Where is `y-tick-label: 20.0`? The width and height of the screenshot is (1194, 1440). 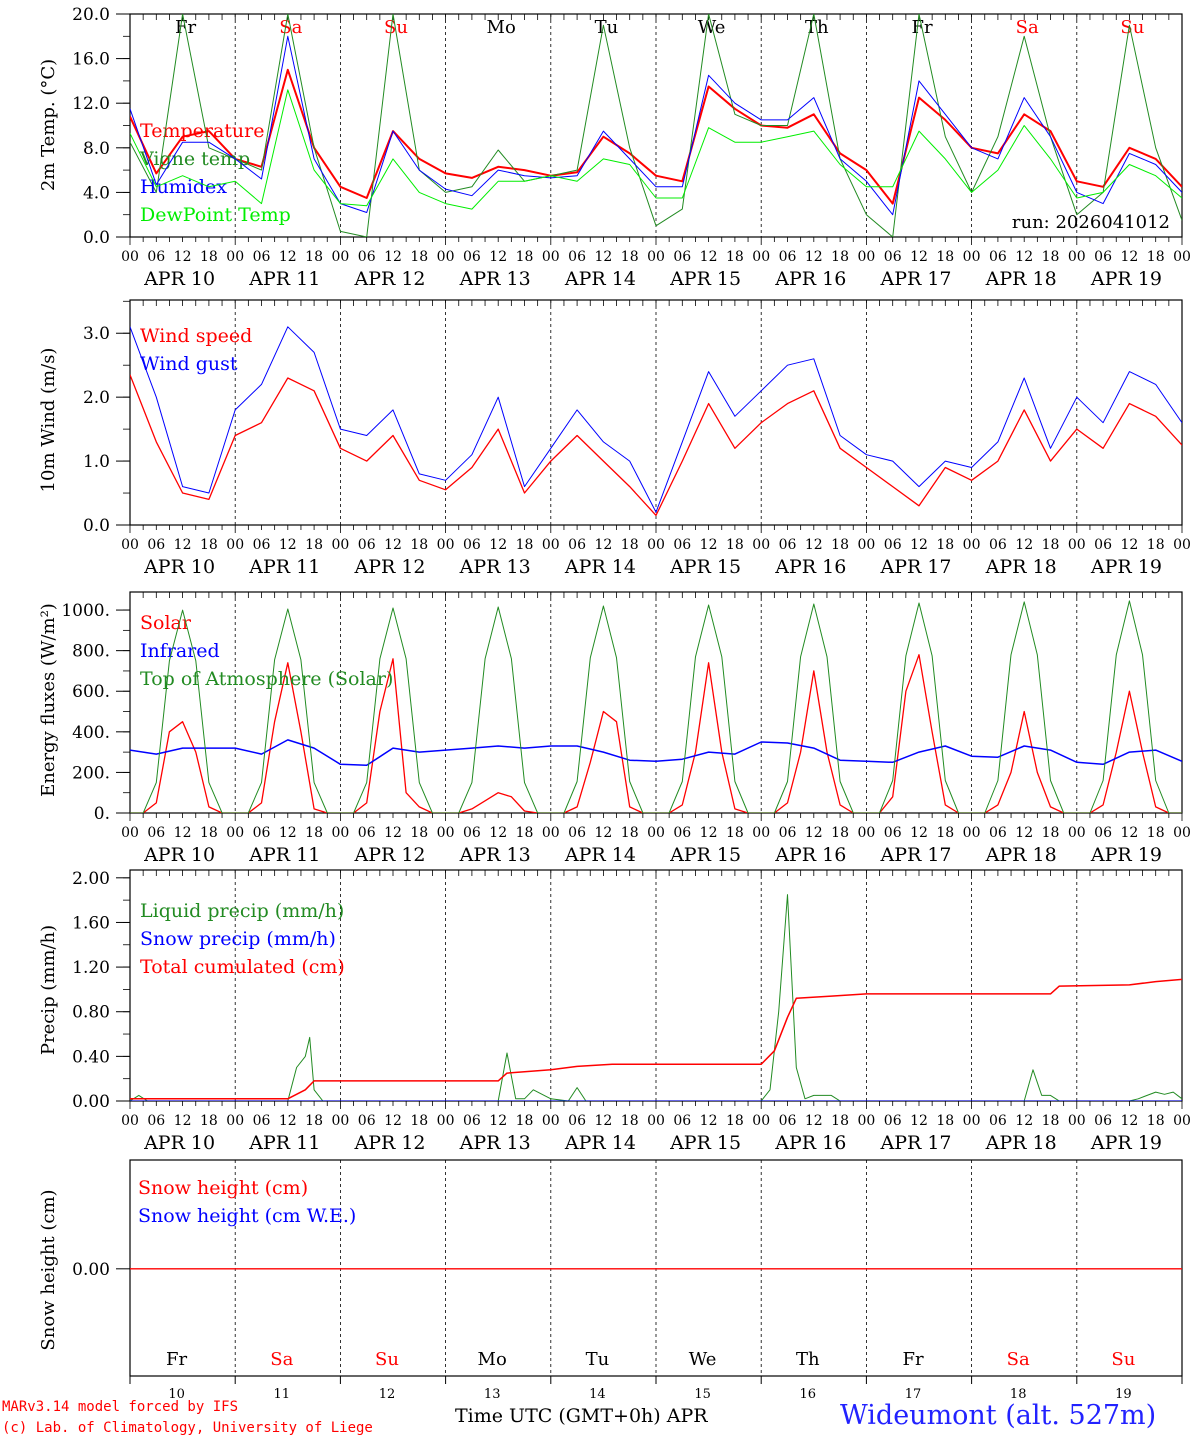 y-tick-label: 20.0 is located at coordinates (91, 15).